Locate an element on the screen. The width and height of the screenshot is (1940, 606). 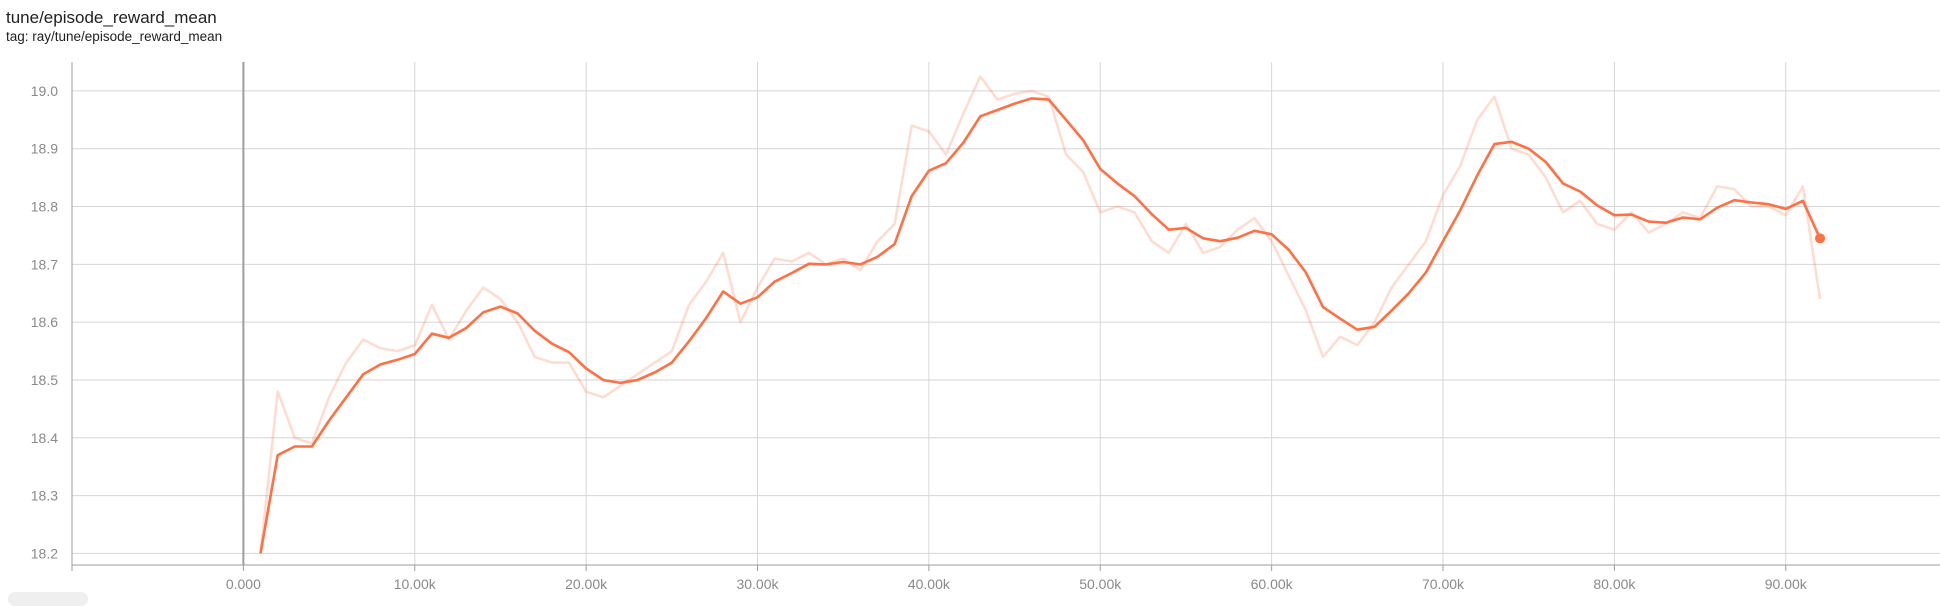
y-tick-label: 18.7 is located at coordinates (44, 264).